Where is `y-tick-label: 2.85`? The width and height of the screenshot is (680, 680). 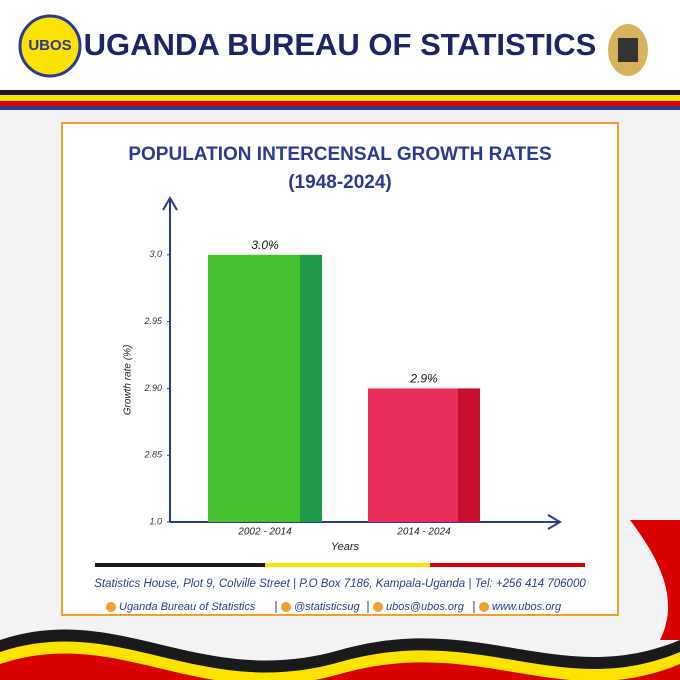
y-tick-label: 2.85 is located at coordinates (153, 455).